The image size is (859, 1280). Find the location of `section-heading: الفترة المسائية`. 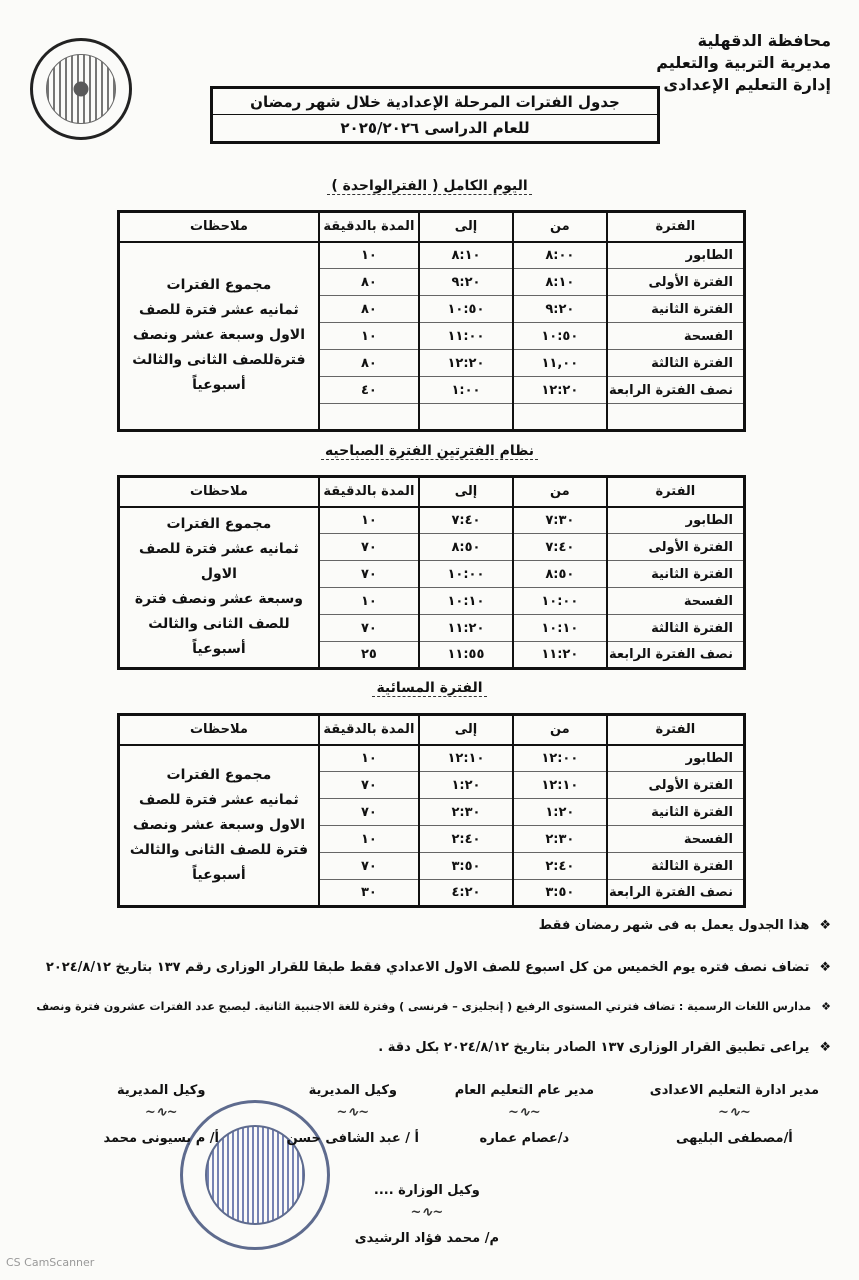

section-heading: الفترة المسائية is located at coordinates (429, 688).